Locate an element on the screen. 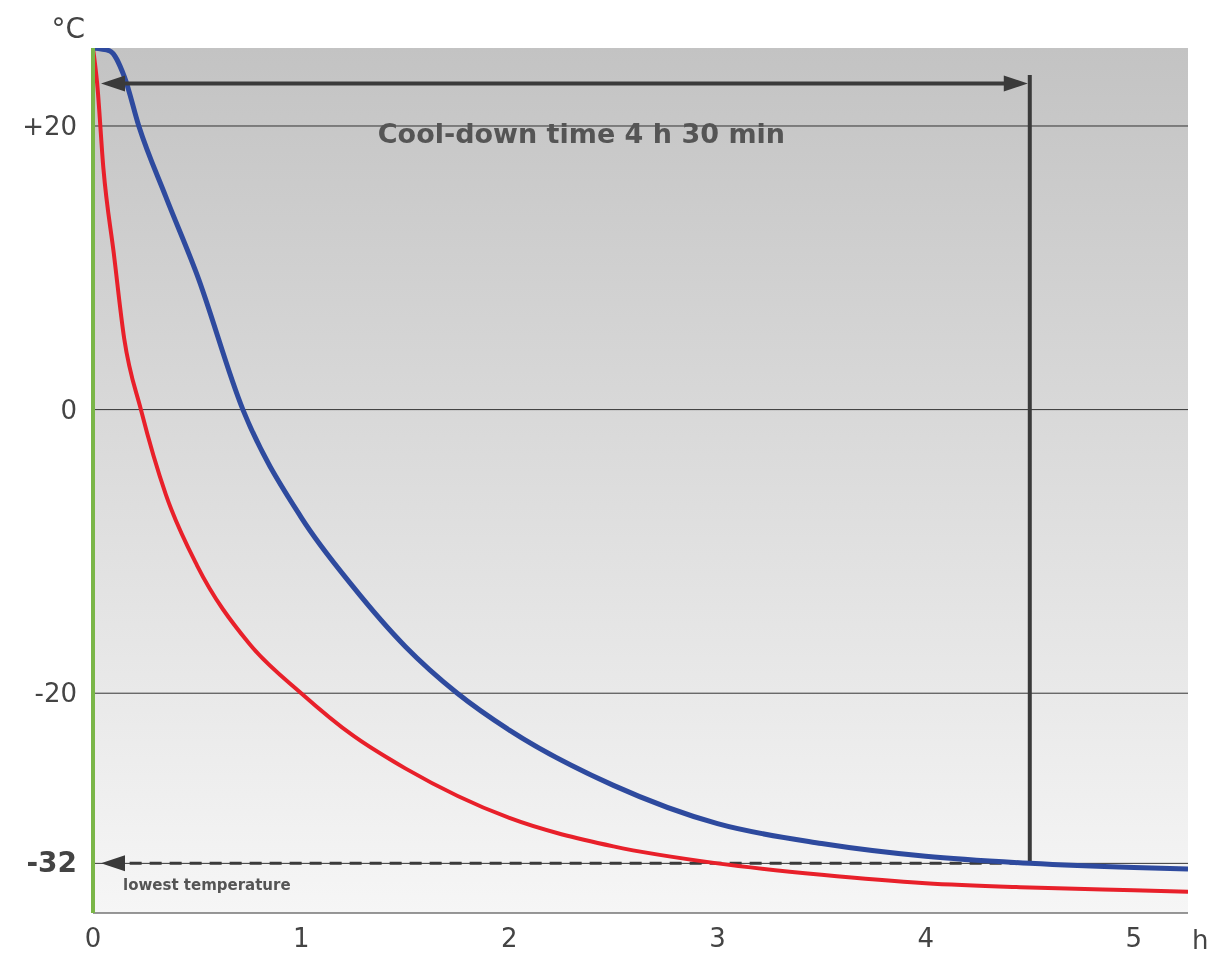 The image size is (1219, 976). x-axis-title: h is located at coordinates (1200, 940).